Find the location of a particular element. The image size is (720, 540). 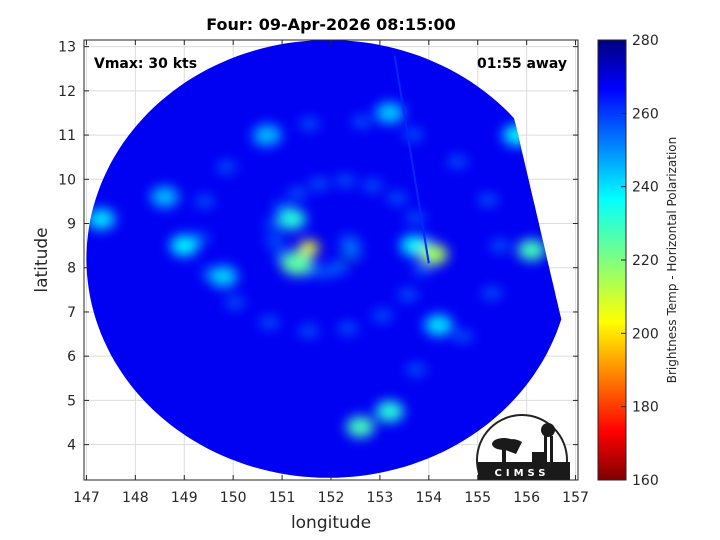

x-tick-label: 154 is located at coordinates (428, 498).